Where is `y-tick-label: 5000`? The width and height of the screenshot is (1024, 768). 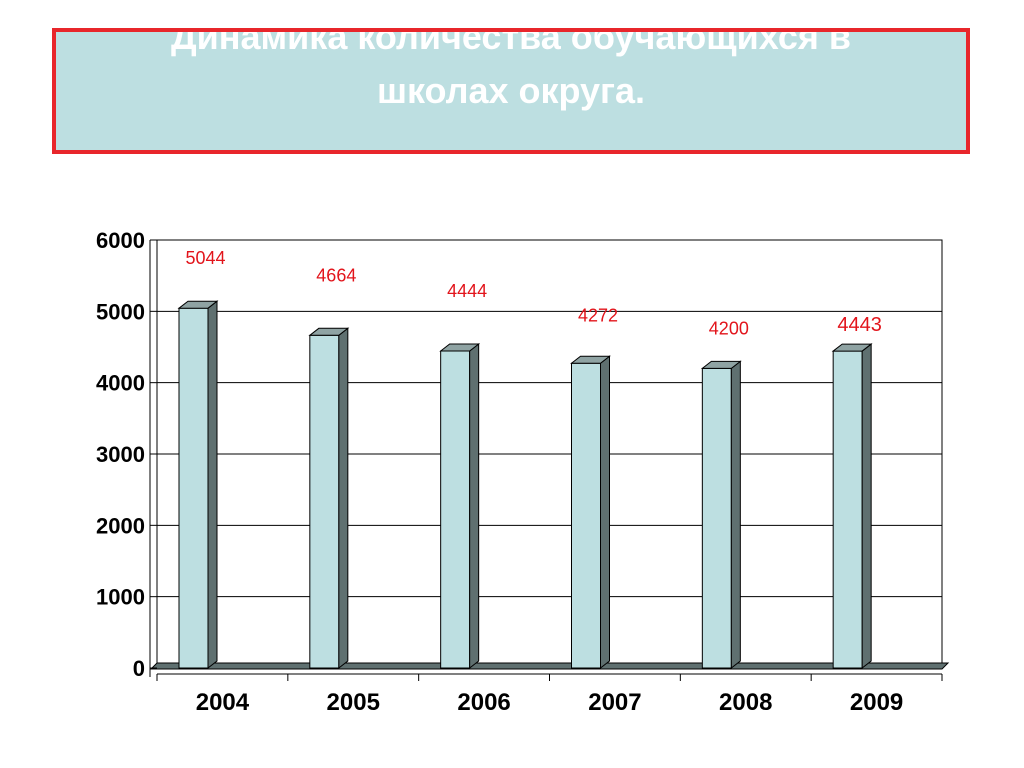
y-tick-label: 5000 is located at coordinates (120, 311).